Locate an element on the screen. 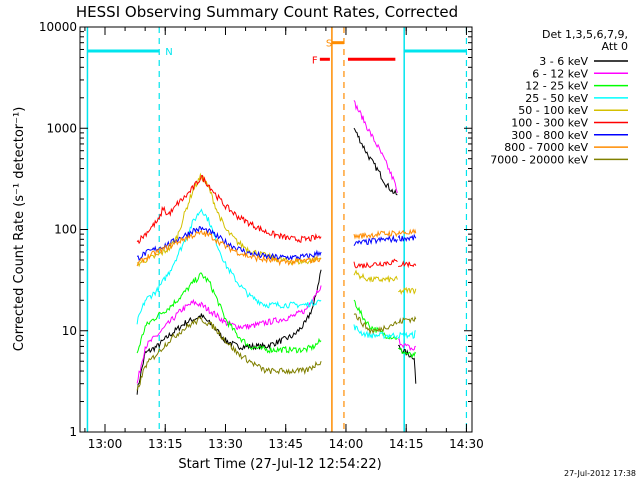 This screenshot has height=480, width=640. legend-label: 12 - 25 keV is located at coordinates (556, 86).